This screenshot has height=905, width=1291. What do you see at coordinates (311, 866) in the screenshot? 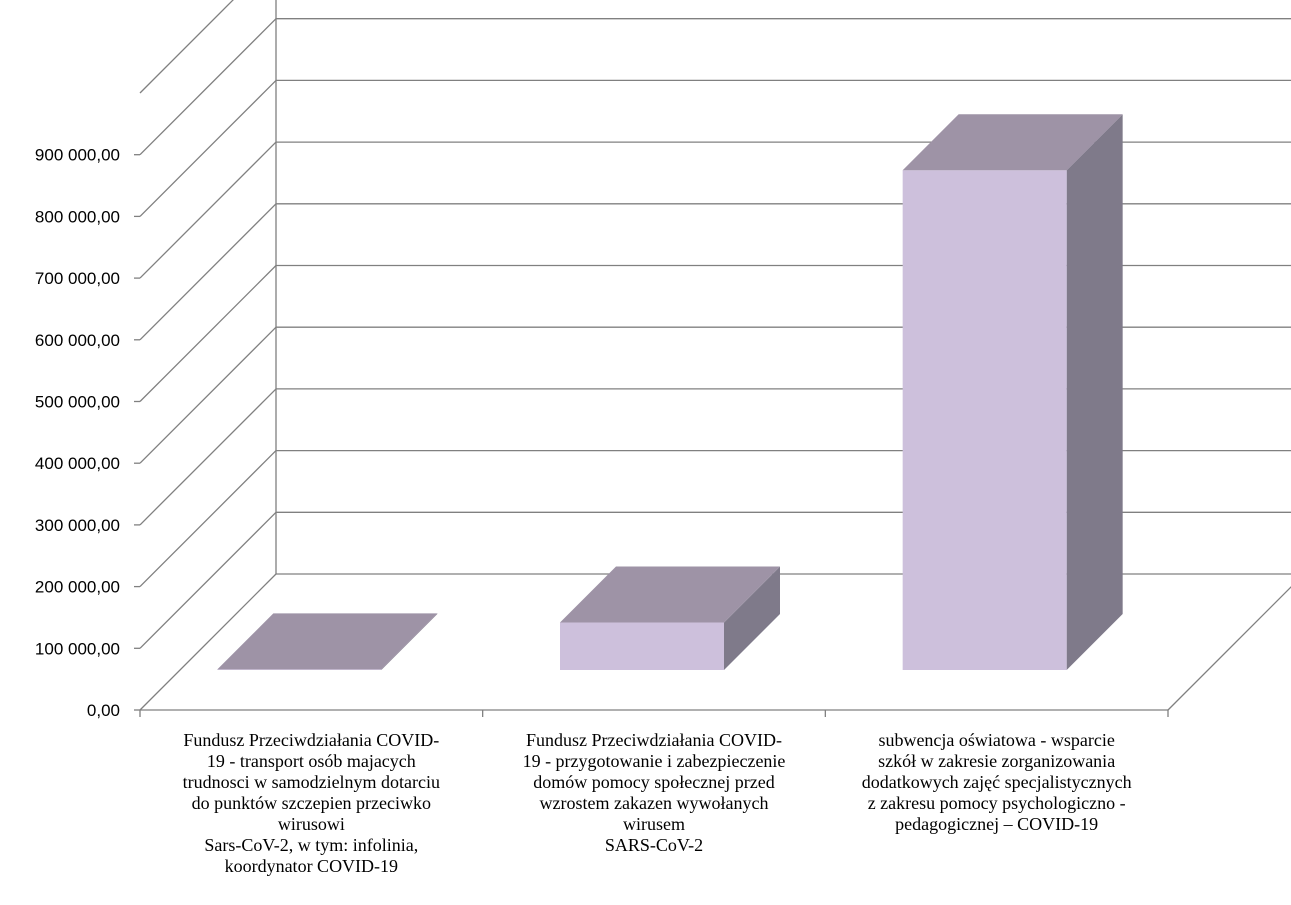
I see `category-label-line: koordynator COVID-19` at bounding box center [311, 866].